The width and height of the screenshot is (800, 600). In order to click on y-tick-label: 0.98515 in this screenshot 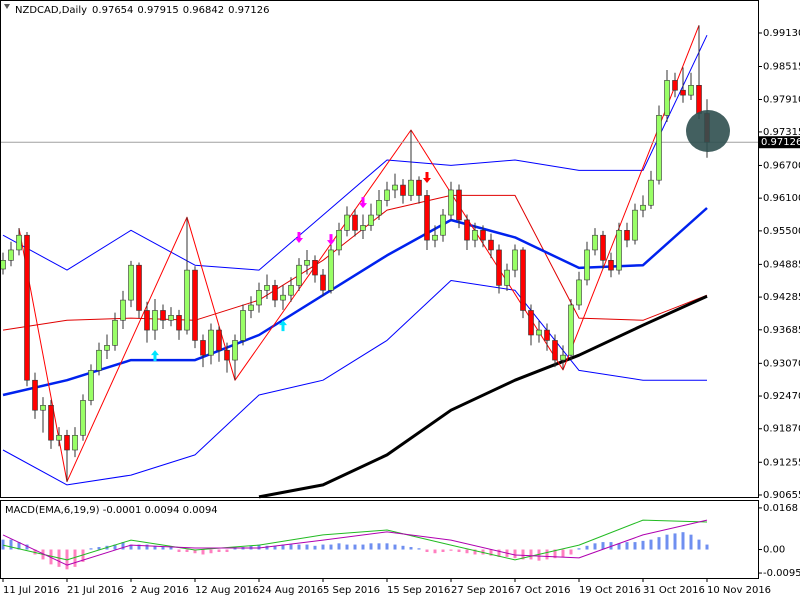, I will do `click(781, 67)`.